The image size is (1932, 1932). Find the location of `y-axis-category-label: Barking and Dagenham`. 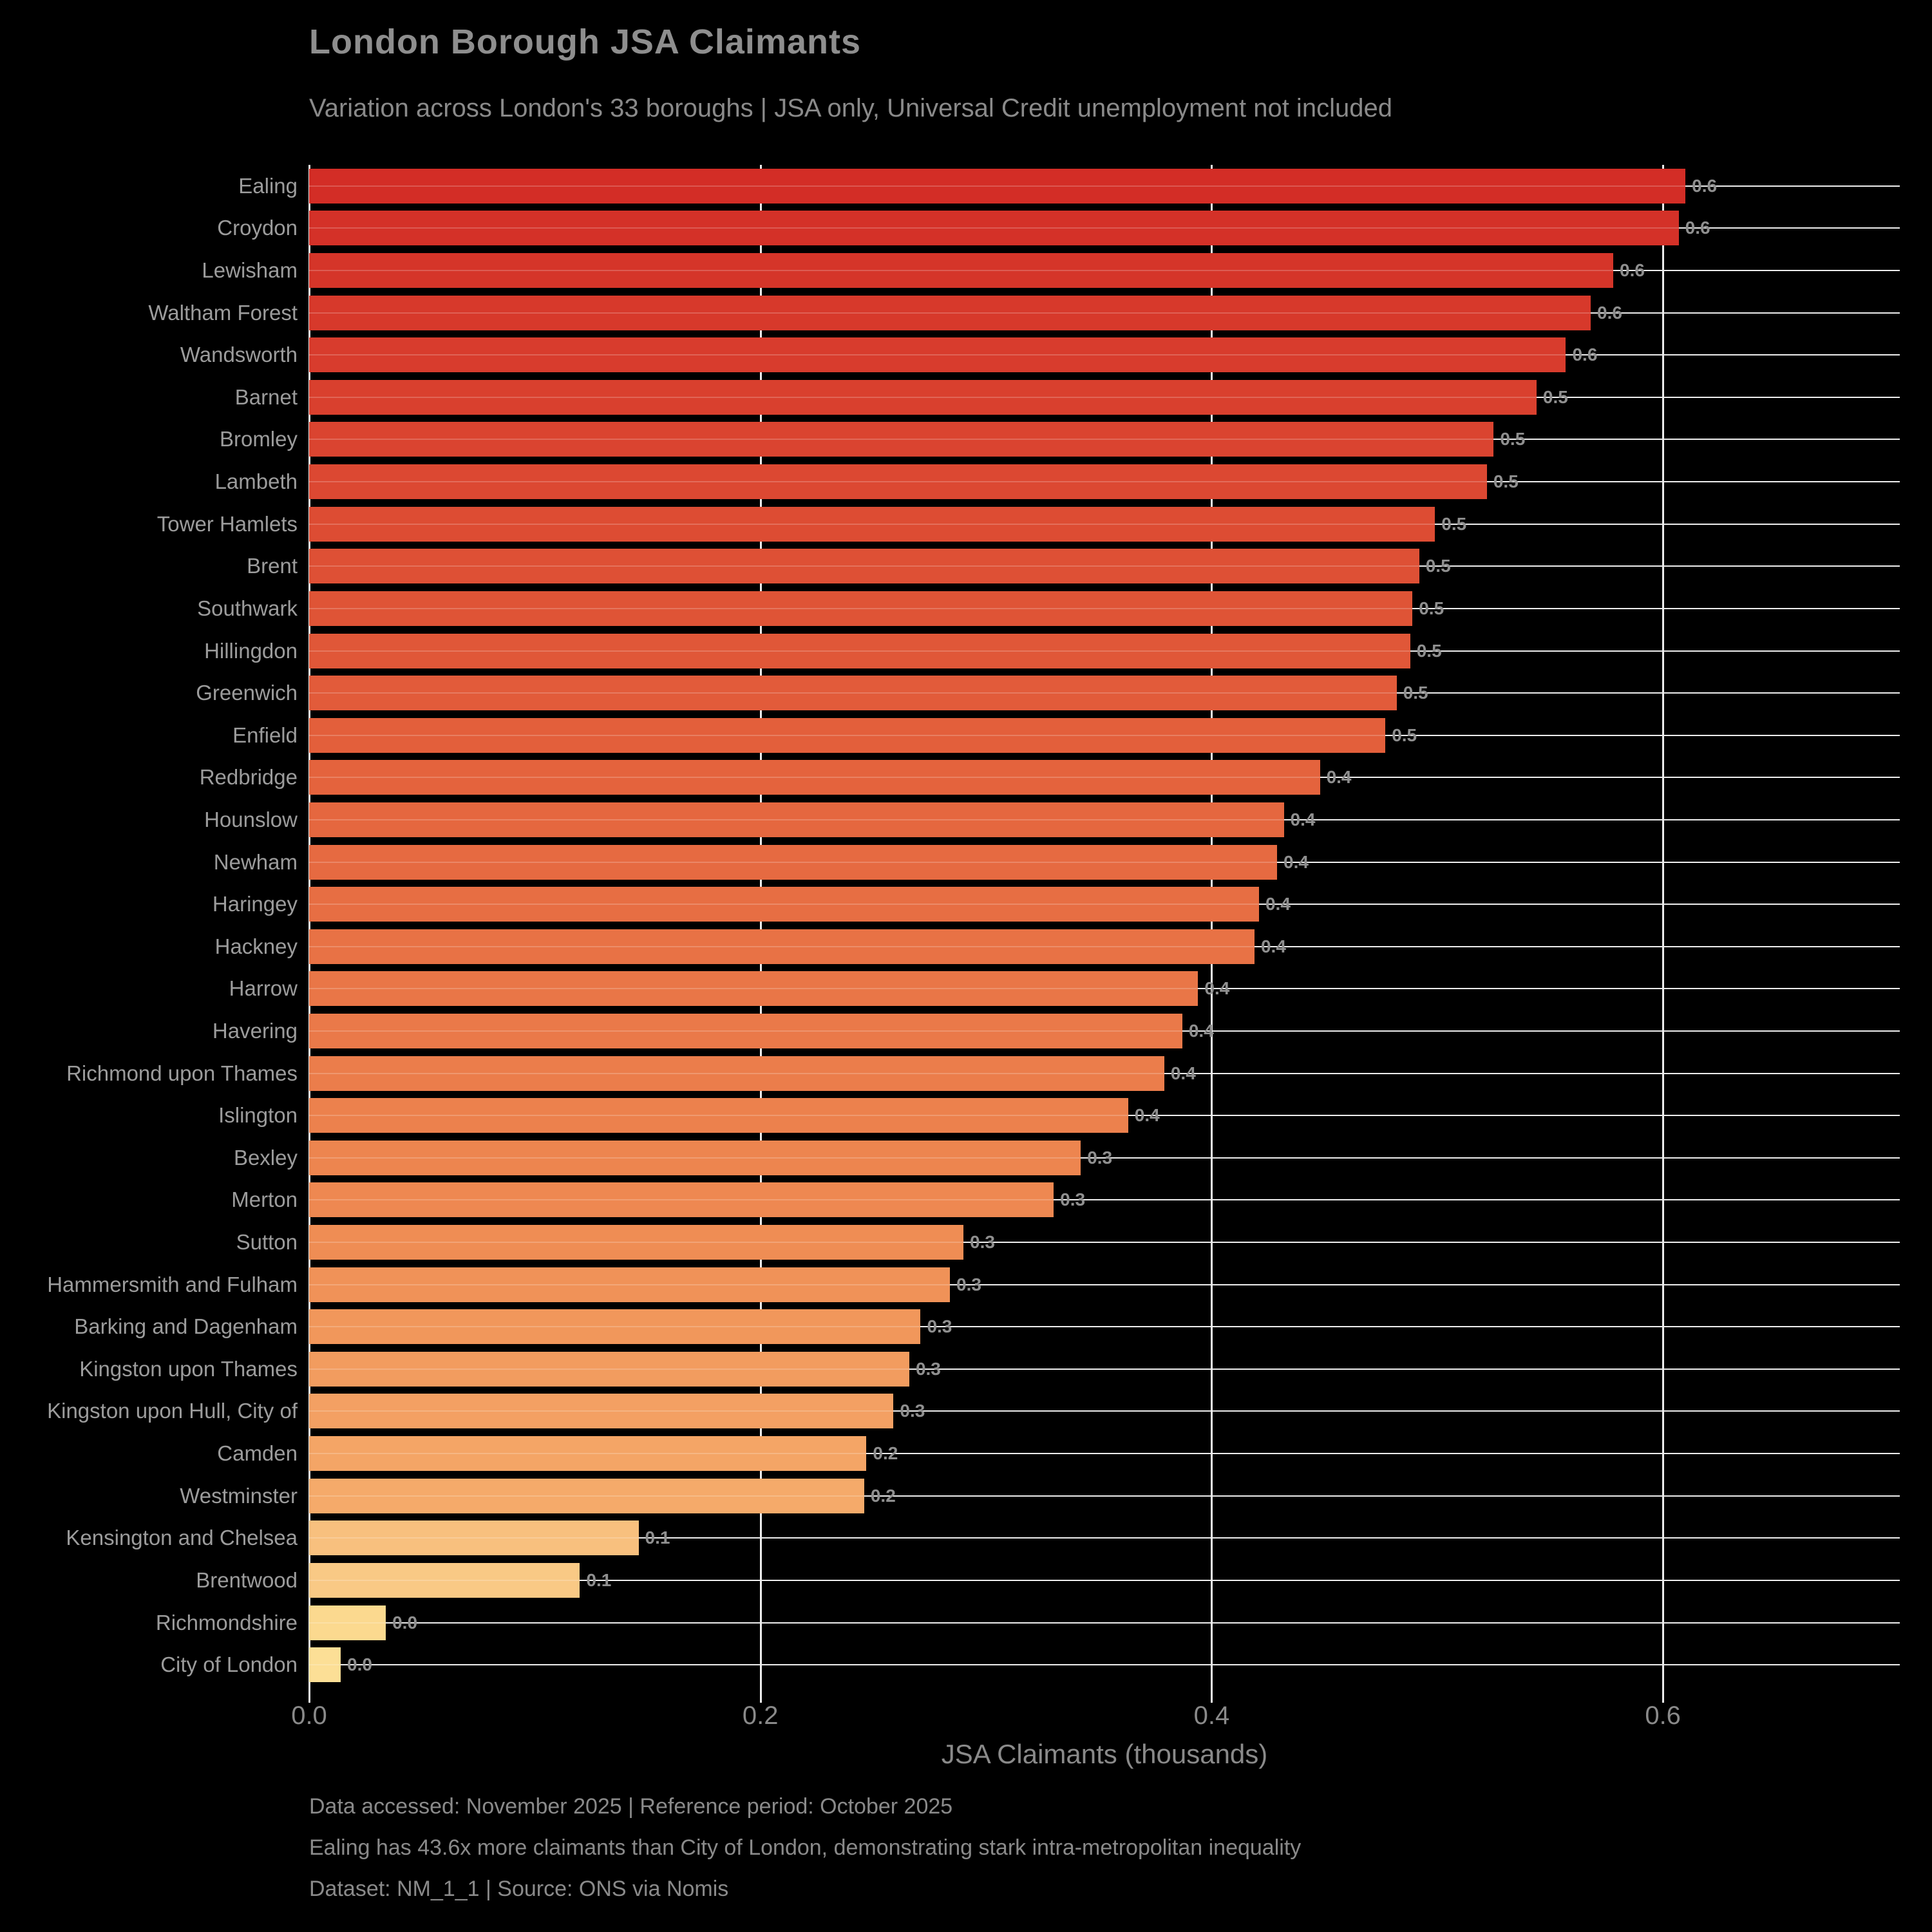

y-axis-category-label: Barking and Dagenham is located at coordinates (186, 1326).